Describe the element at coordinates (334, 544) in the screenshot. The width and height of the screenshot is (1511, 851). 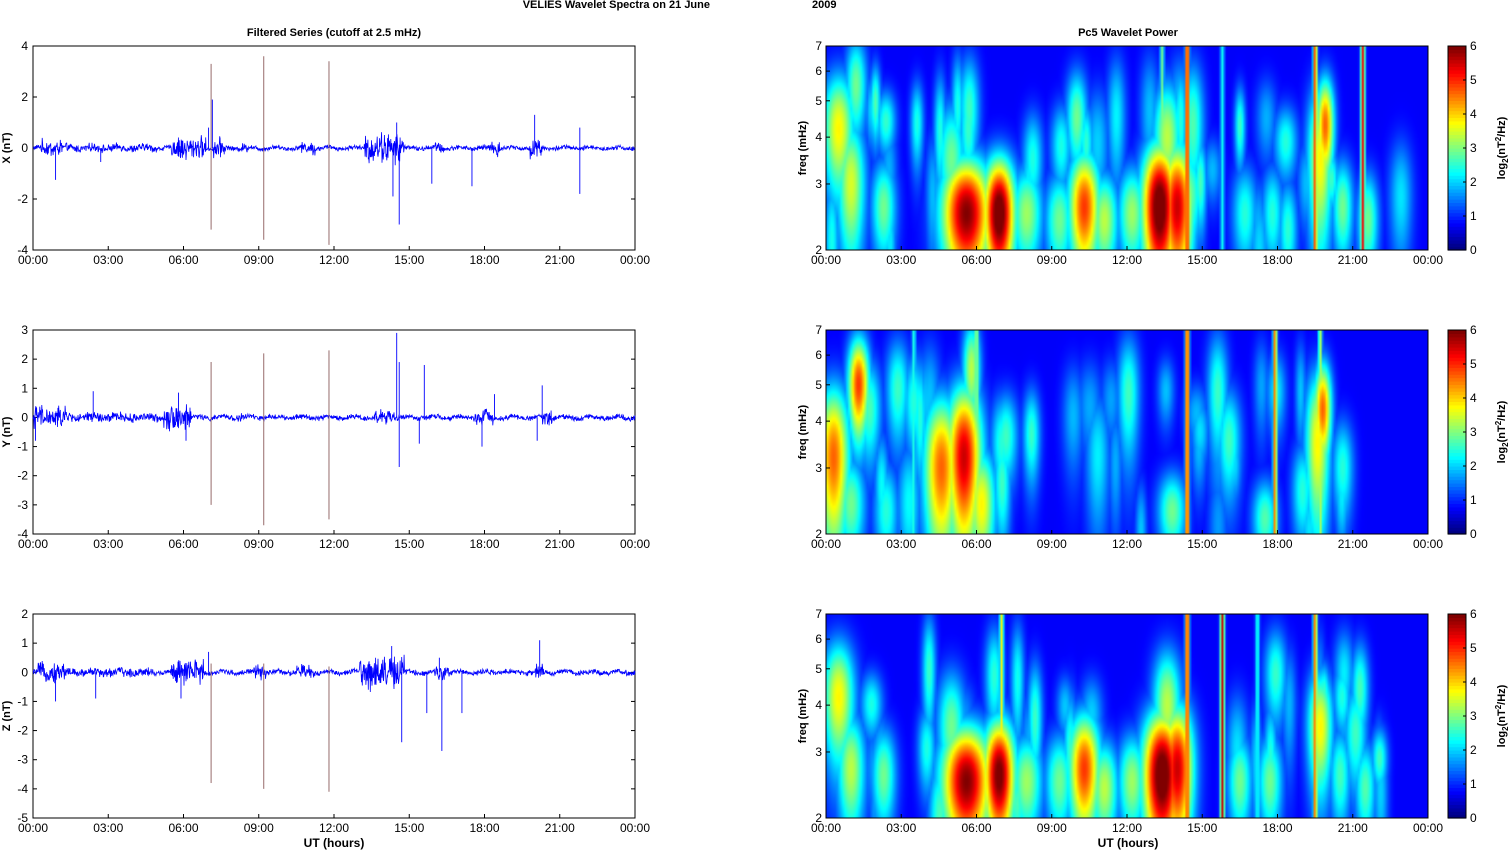
I see `series-xtick-label: 12:00` at that location.